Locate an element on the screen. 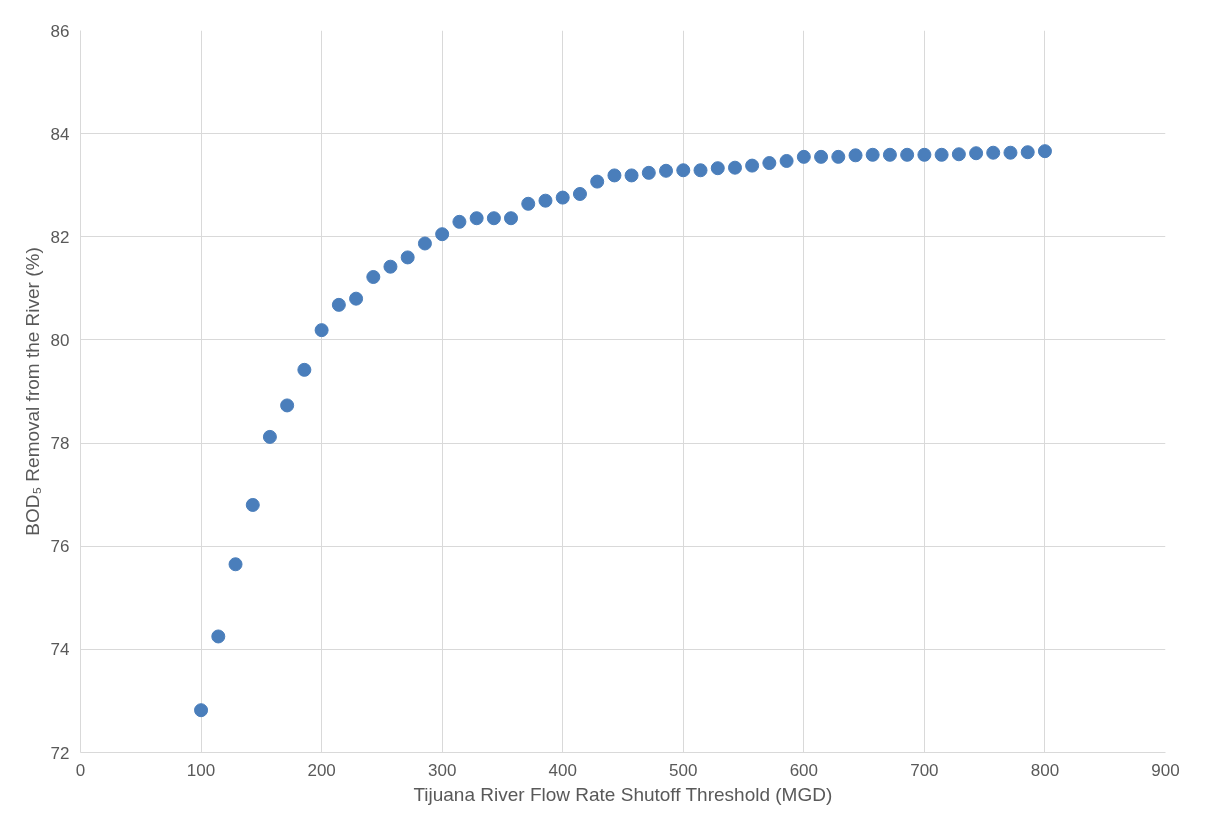  x-tick-label: 500 is located at coordinates (683, 770).